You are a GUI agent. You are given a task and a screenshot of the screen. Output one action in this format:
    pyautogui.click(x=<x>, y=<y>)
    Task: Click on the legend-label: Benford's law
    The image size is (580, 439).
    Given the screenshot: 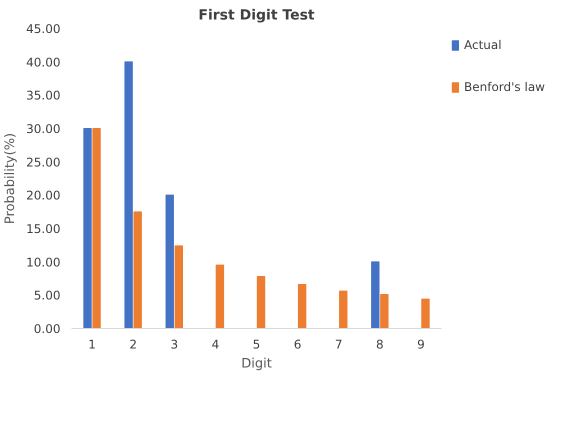 What is the action you would take?
    pyautogui.click(x=504, y=87)
    